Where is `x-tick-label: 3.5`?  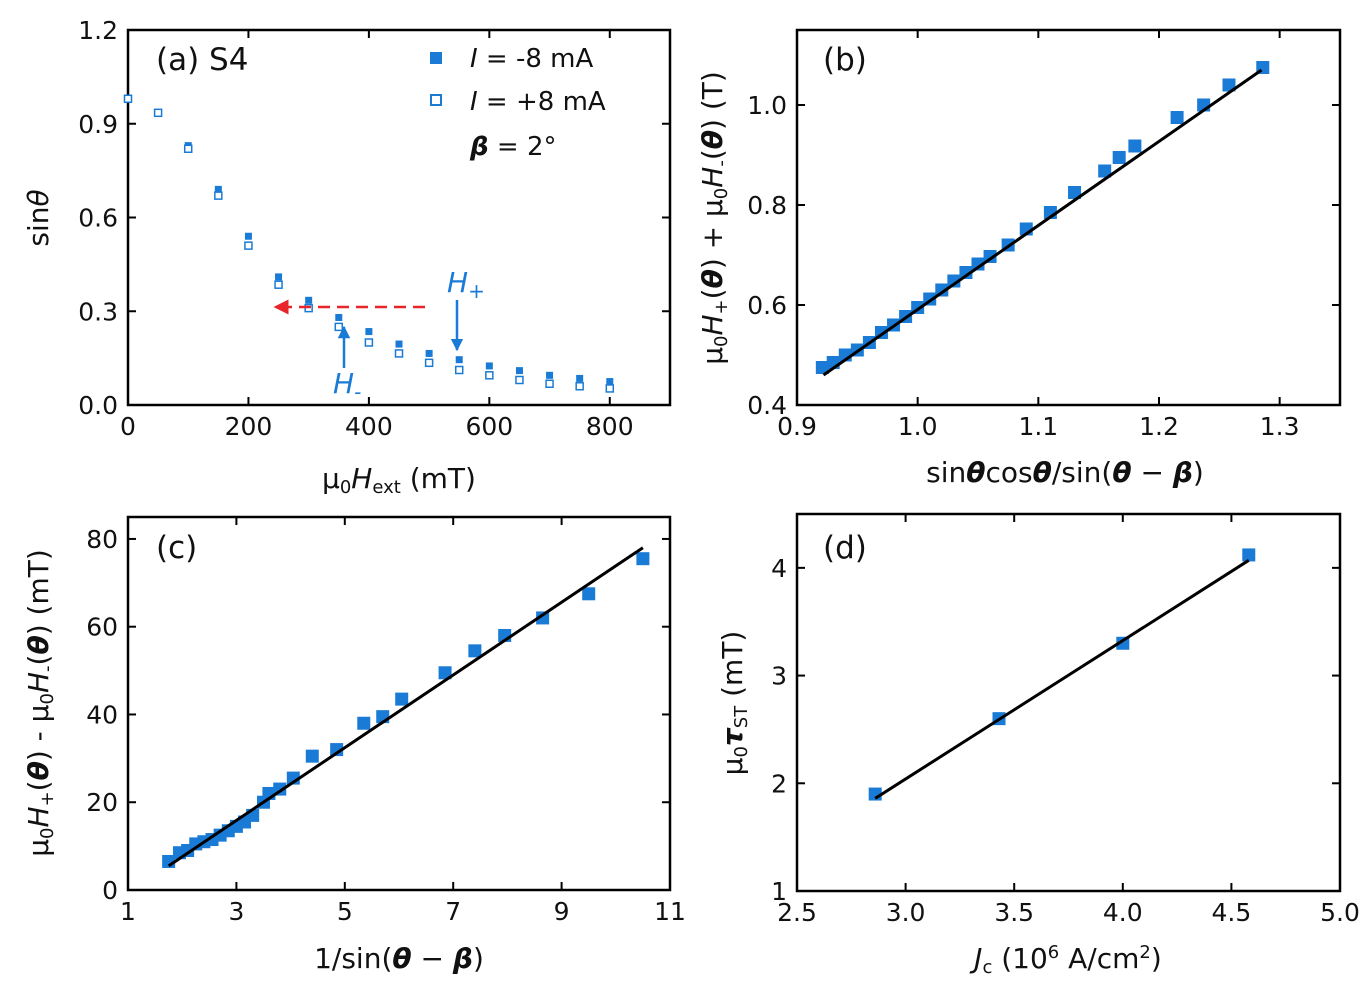 x-tick-label: 3.5 is located at coordinates (1014, 912).